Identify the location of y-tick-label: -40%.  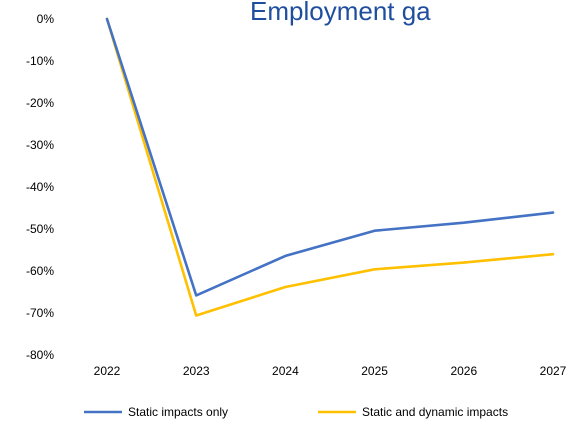
(40, 187).